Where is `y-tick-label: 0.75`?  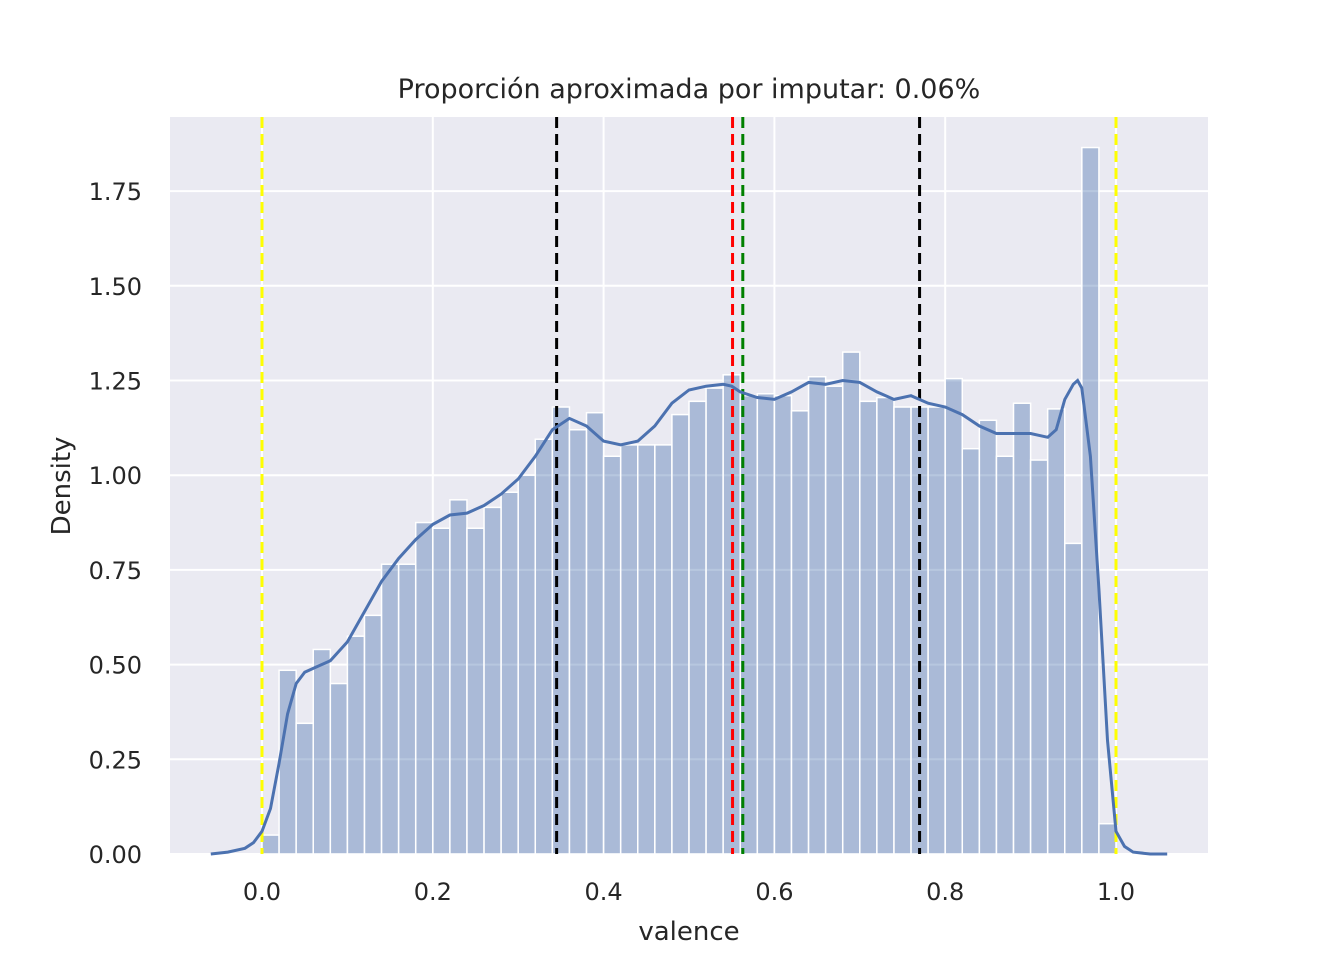 y-tick-label: 0.75 is located at coordinates (115, 571).